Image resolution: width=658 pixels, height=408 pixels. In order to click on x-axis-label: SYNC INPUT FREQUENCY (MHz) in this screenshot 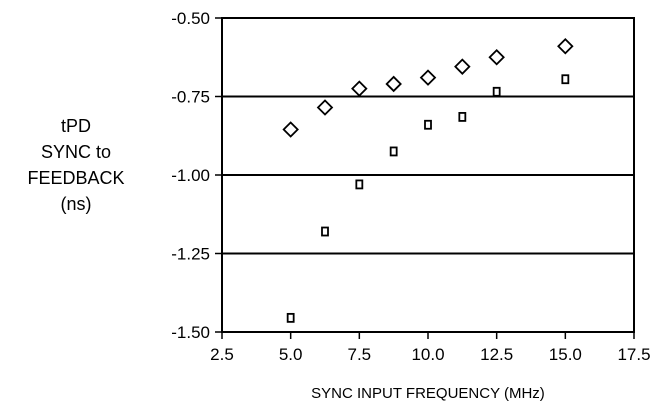, I will do `click(428, 393)`.